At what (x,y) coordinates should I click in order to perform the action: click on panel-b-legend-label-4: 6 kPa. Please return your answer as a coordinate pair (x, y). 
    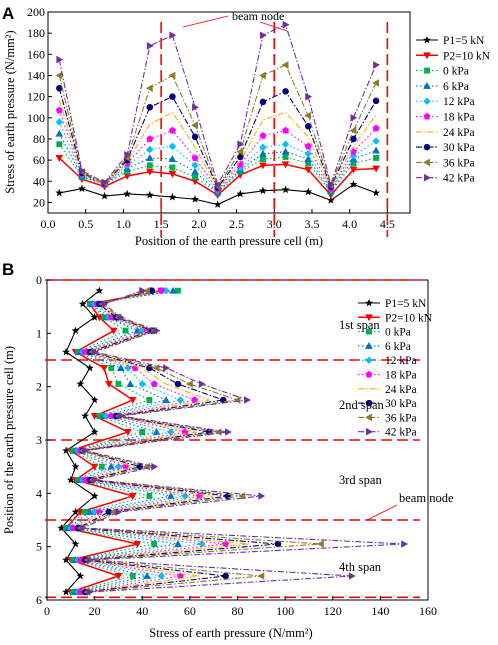
    Looking at the image, I should click on (398, 347).